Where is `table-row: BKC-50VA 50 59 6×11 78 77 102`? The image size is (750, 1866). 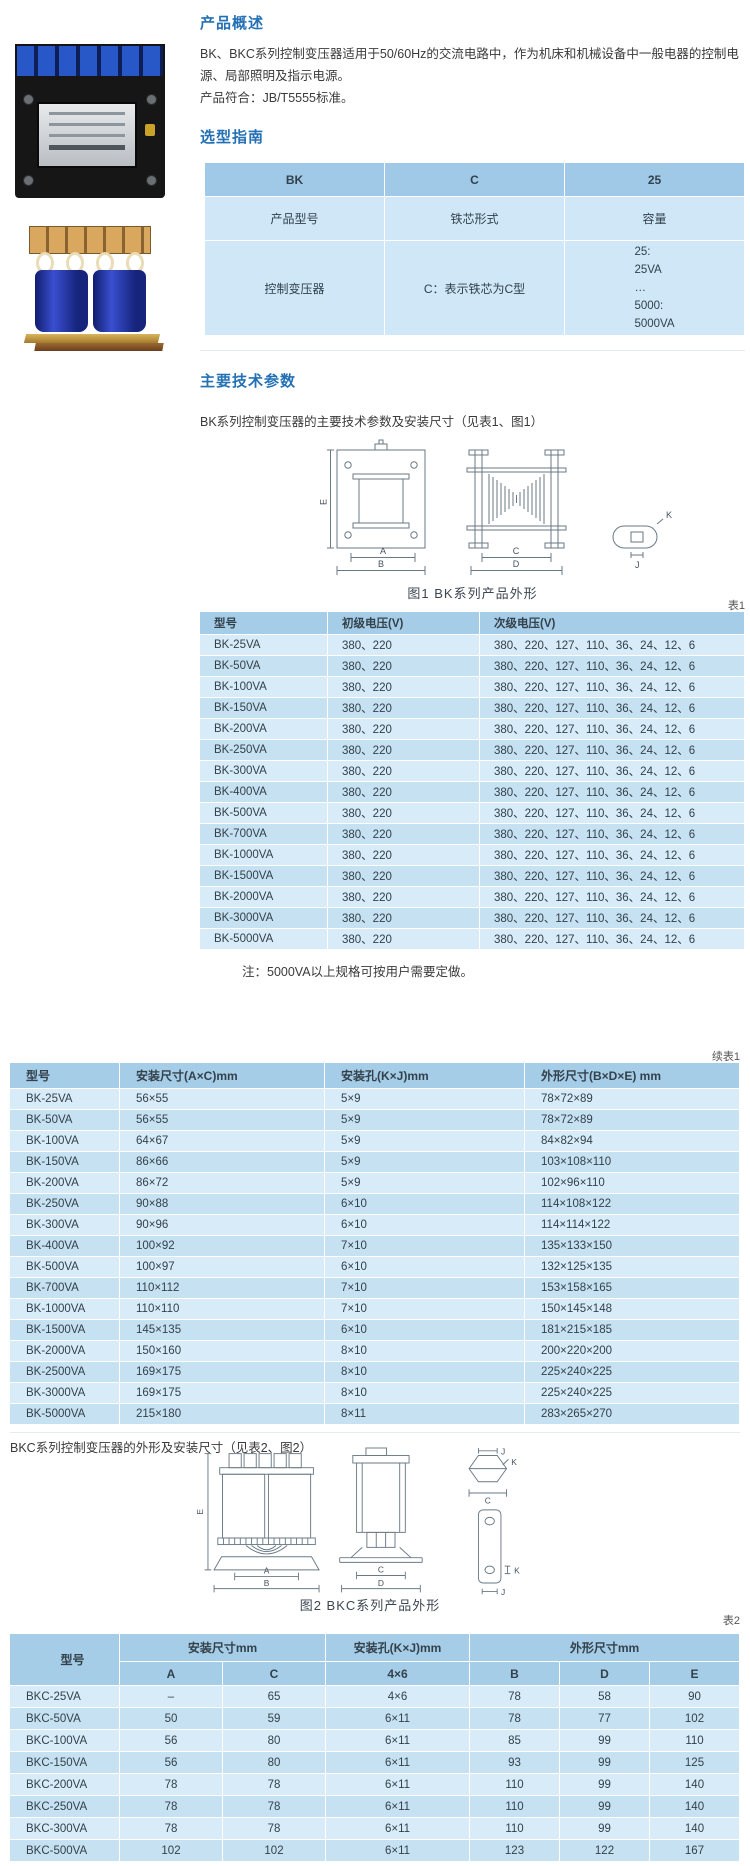 table-row: BKC-50VA 50 59 6×11 78 77 102 is located at coordinates (375, 1719).